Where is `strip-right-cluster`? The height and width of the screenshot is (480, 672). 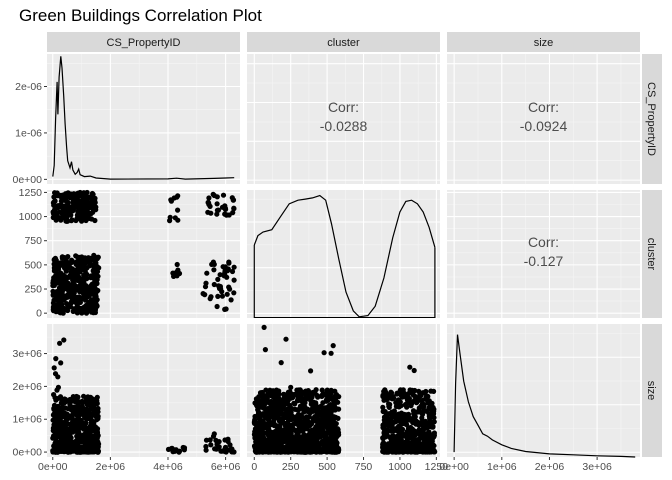
strip-right-cluster is located at coordinates (652, 254).